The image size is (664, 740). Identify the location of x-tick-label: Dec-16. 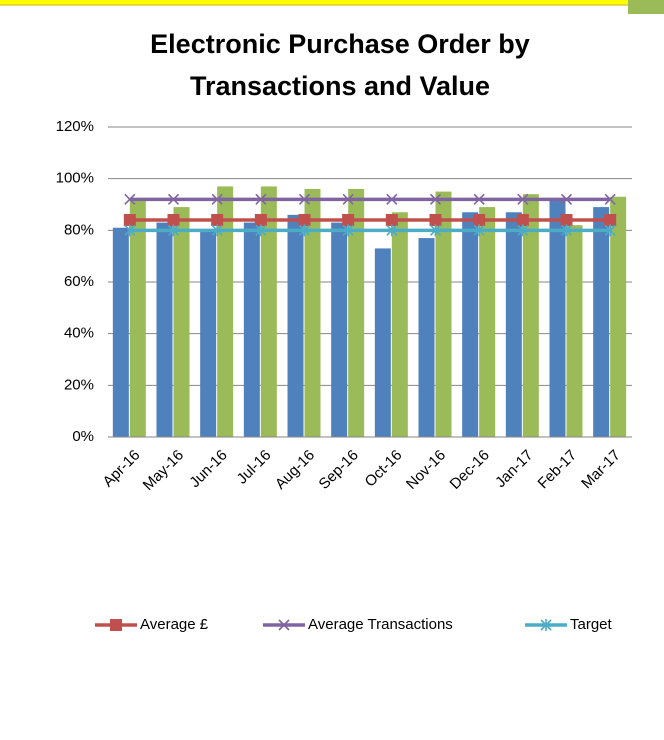
(470, 470).